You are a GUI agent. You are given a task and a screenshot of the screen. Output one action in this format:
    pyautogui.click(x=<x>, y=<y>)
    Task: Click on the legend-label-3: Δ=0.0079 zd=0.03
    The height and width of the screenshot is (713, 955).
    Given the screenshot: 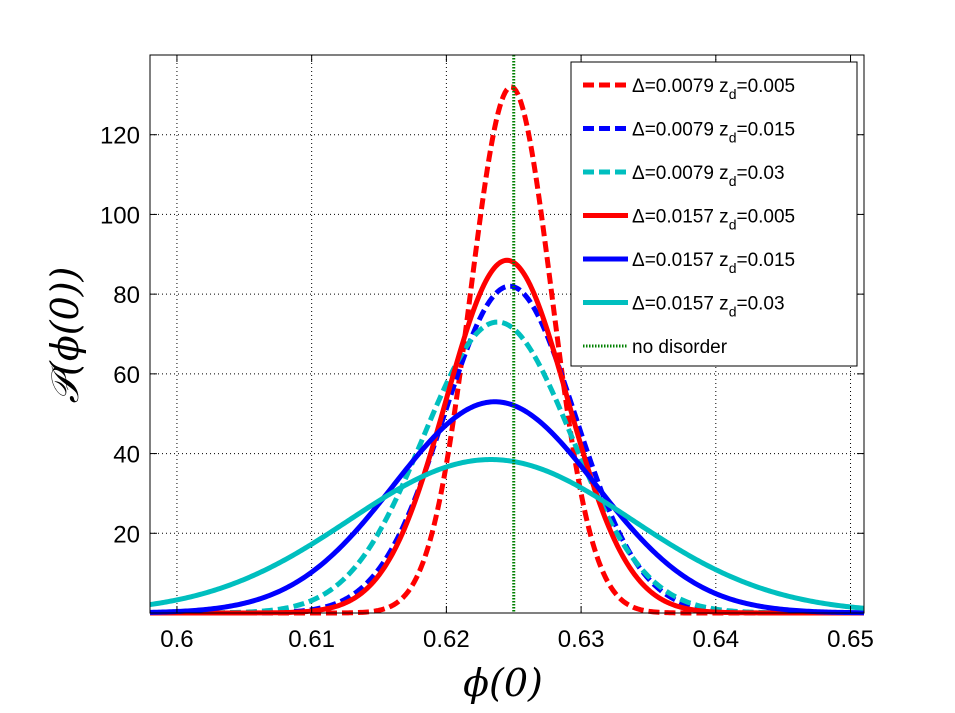 What is the action you would take?
    pyautogui.click(x=708, y=176)
    